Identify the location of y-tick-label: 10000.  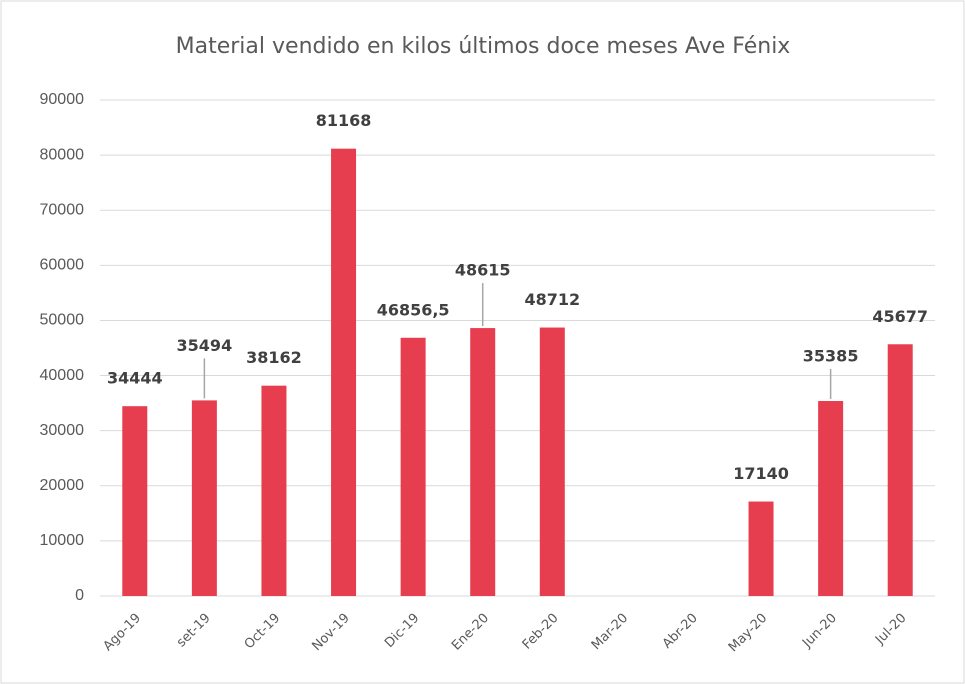
(62, 540).